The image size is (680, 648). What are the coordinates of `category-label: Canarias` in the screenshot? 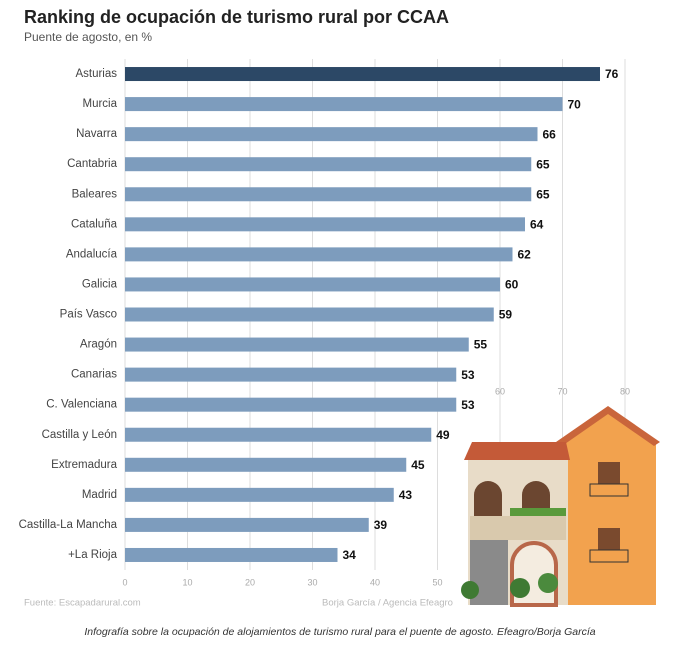 It's located at (94, 375).